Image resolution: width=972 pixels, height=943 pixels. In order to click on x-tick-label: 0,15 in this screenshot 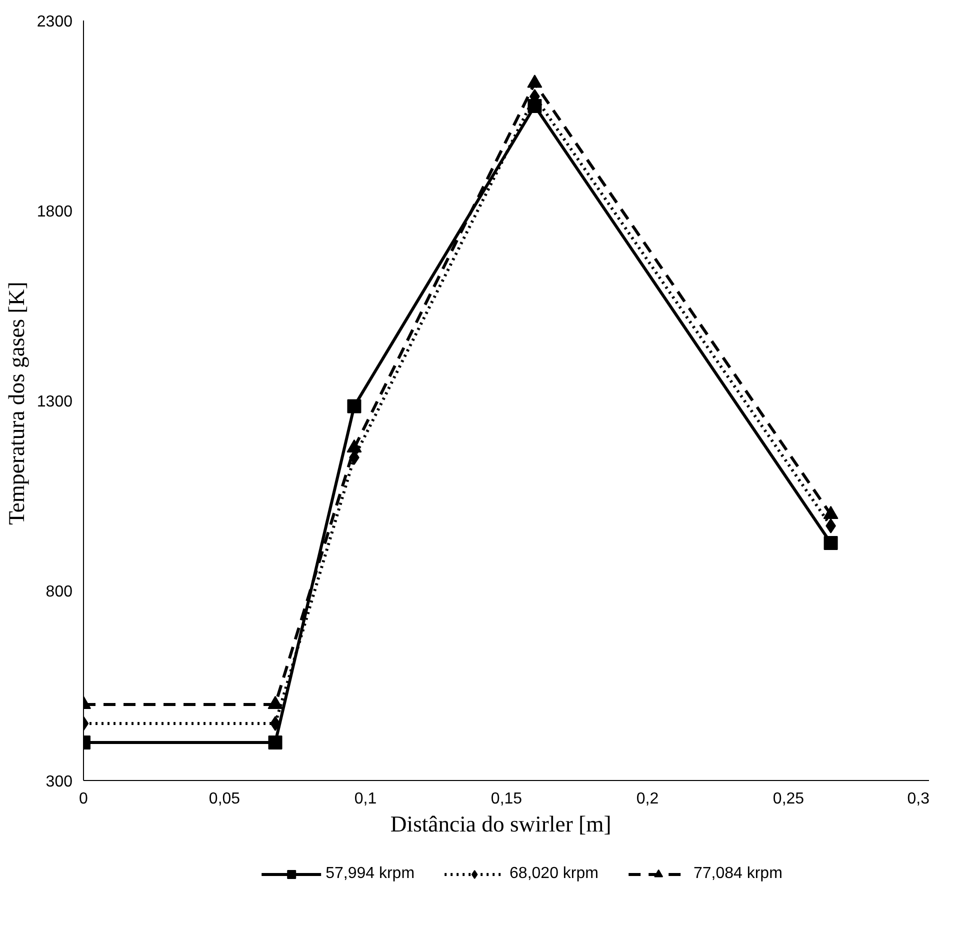, I will do `click(506, 799)`.